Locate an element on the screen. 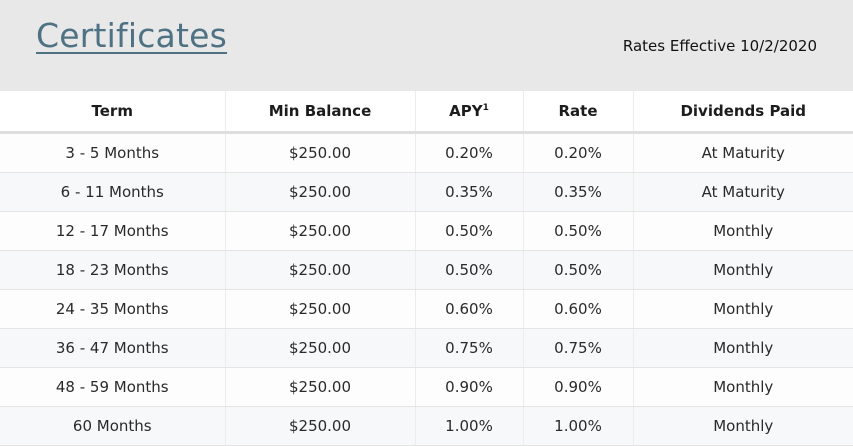 The width and height of the screenshot is (853, 446). cell-apy: 0.60% is located at coordinates (469, 309).